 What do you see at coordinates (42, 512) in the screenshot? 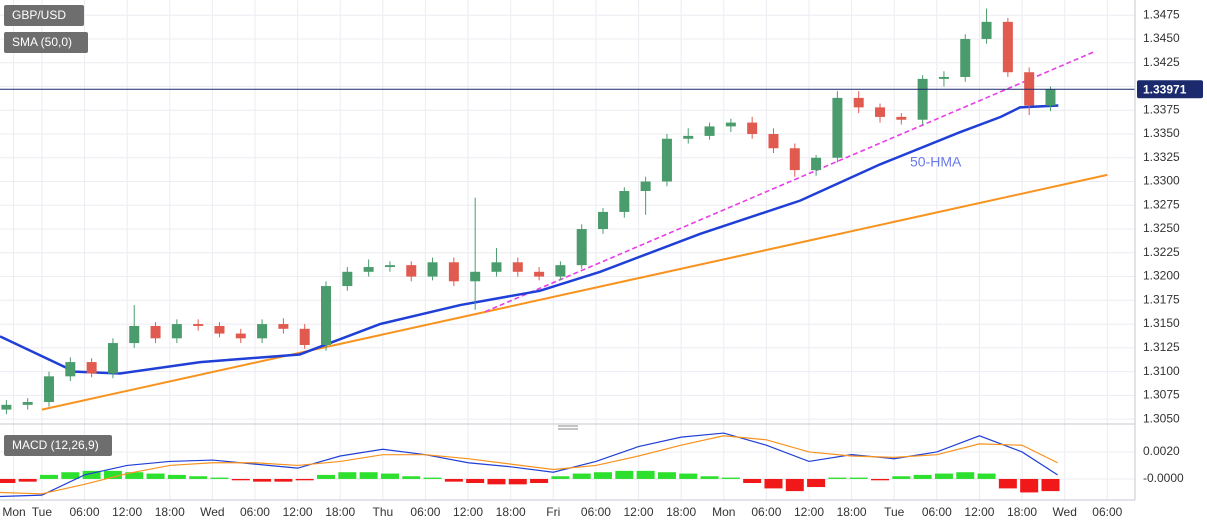
I see `x-tick-label: Tue` at bounding box center [42, 512].